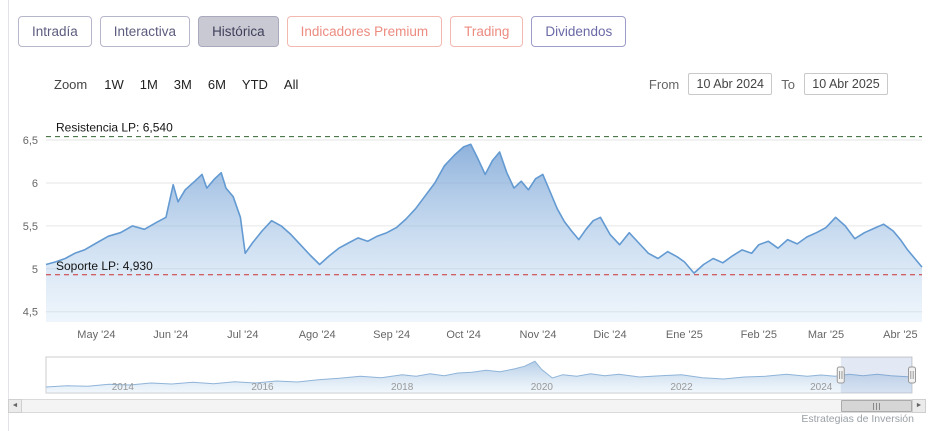  What do you see at coordinates (391, 335) in the screenshot?
I see `x-axis-label: Sep '24` at bounding box center [391, 335].